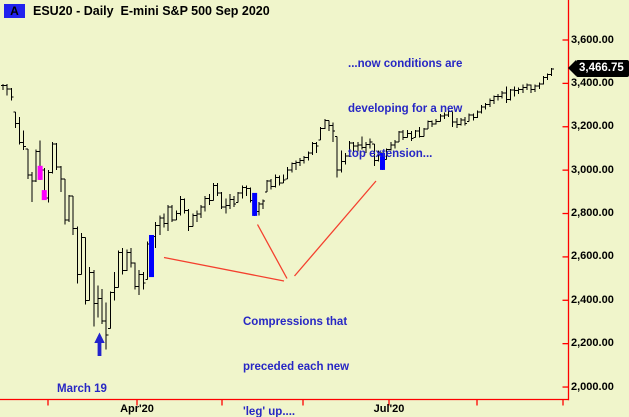 The image size is (629, 417). What do you see at coordinates (592, 299) in the screenshot?
I see `price-tick-label: 2,400.00` at bounding box center [592, 299].